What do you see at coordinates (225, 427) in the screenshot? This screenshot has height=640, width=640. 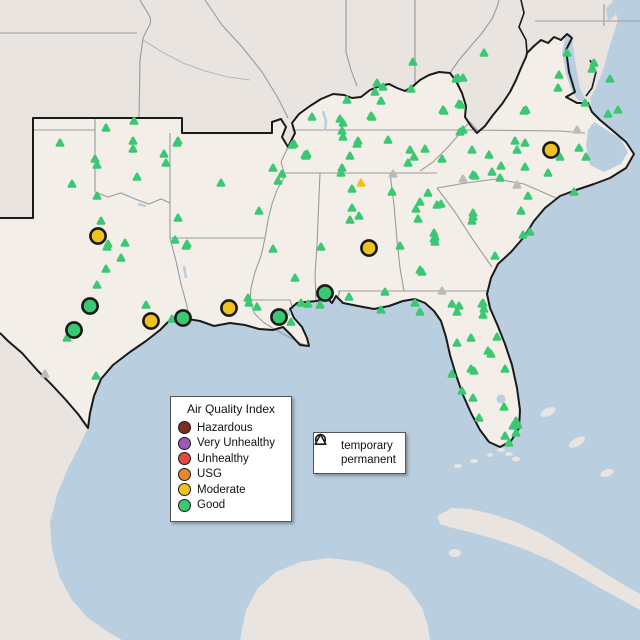 I see `aqi-label: Hazardous` at bounding box center [225, 427].